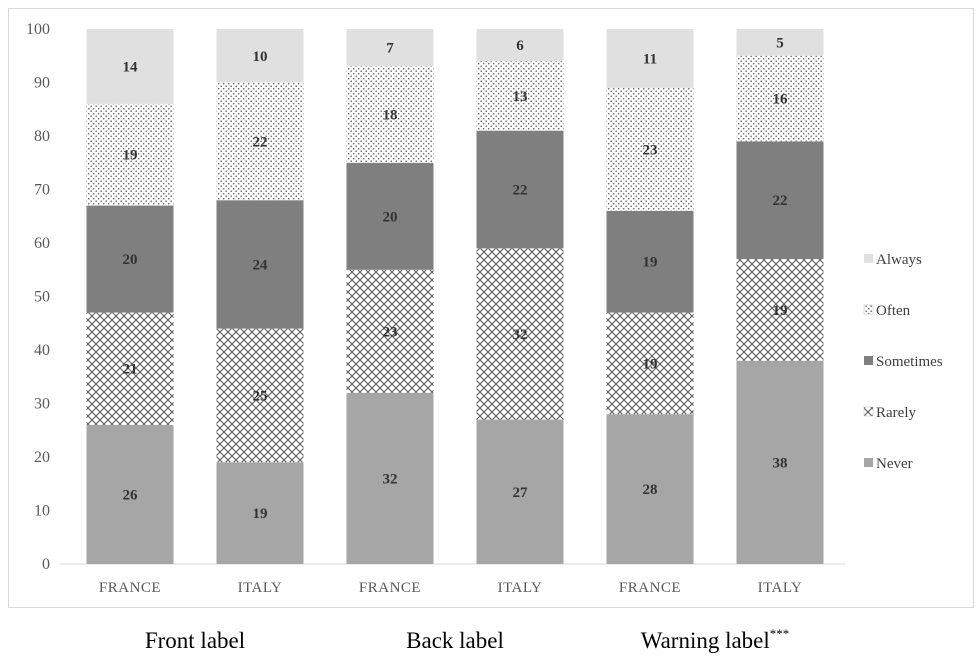  I want to click on data-label: 7, so click(390, 49).